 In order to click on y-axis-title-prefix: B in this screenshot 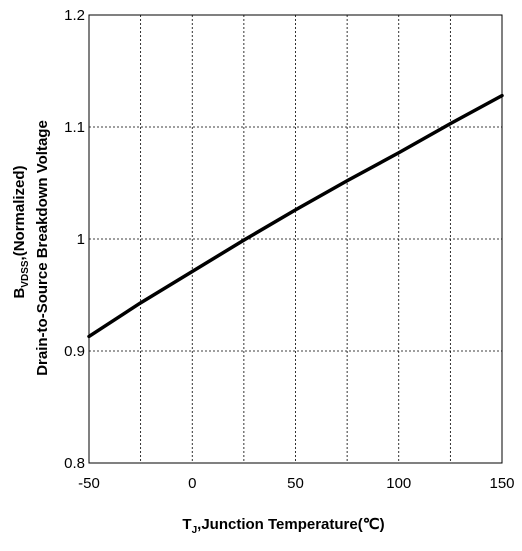, I will do `click(19, 293)`.